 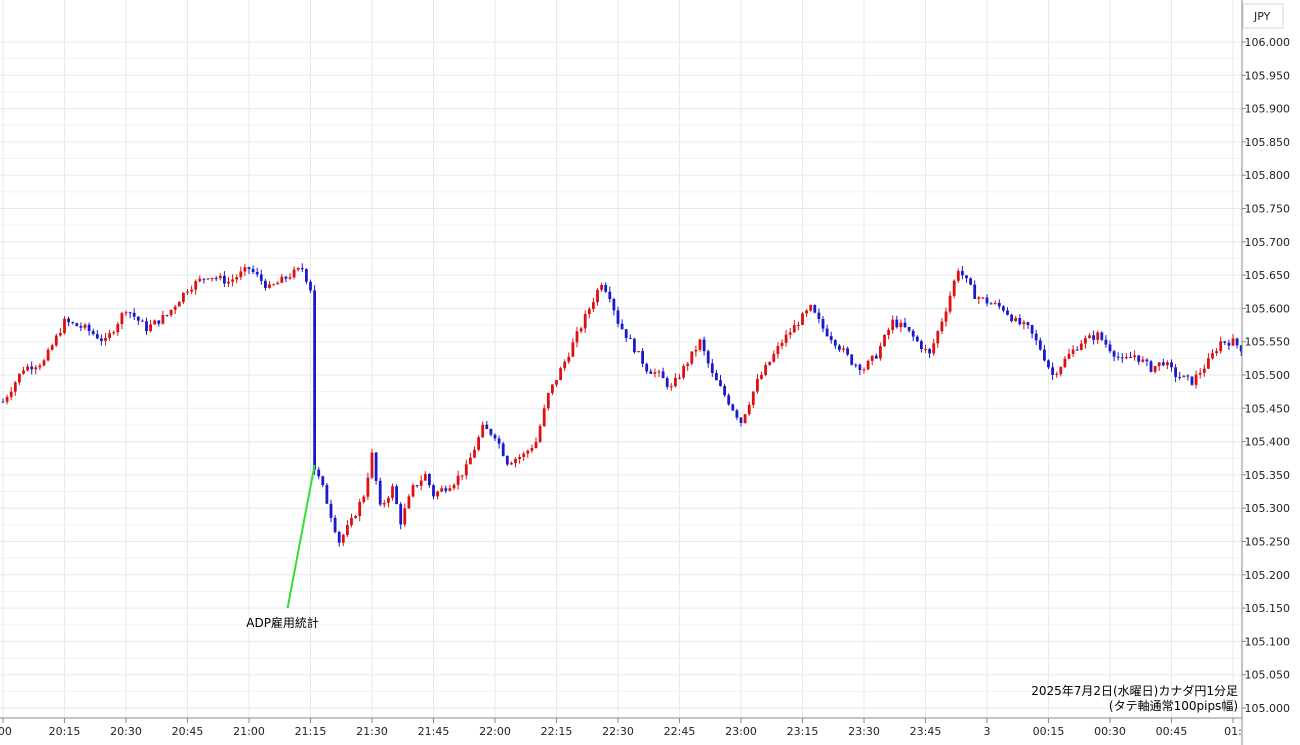 What do you see at coordinates (557, 731) in the screenshot?
I see `x-tick-label: 22:15` at bounding box center [557, 731].